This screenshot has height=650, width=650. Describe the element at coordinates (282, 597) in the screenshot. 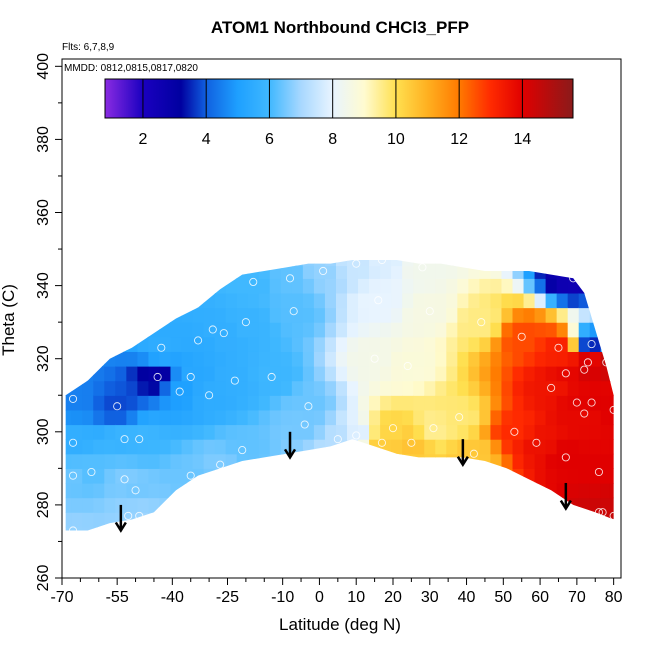

I see `x-tick-label: -10` at that location.